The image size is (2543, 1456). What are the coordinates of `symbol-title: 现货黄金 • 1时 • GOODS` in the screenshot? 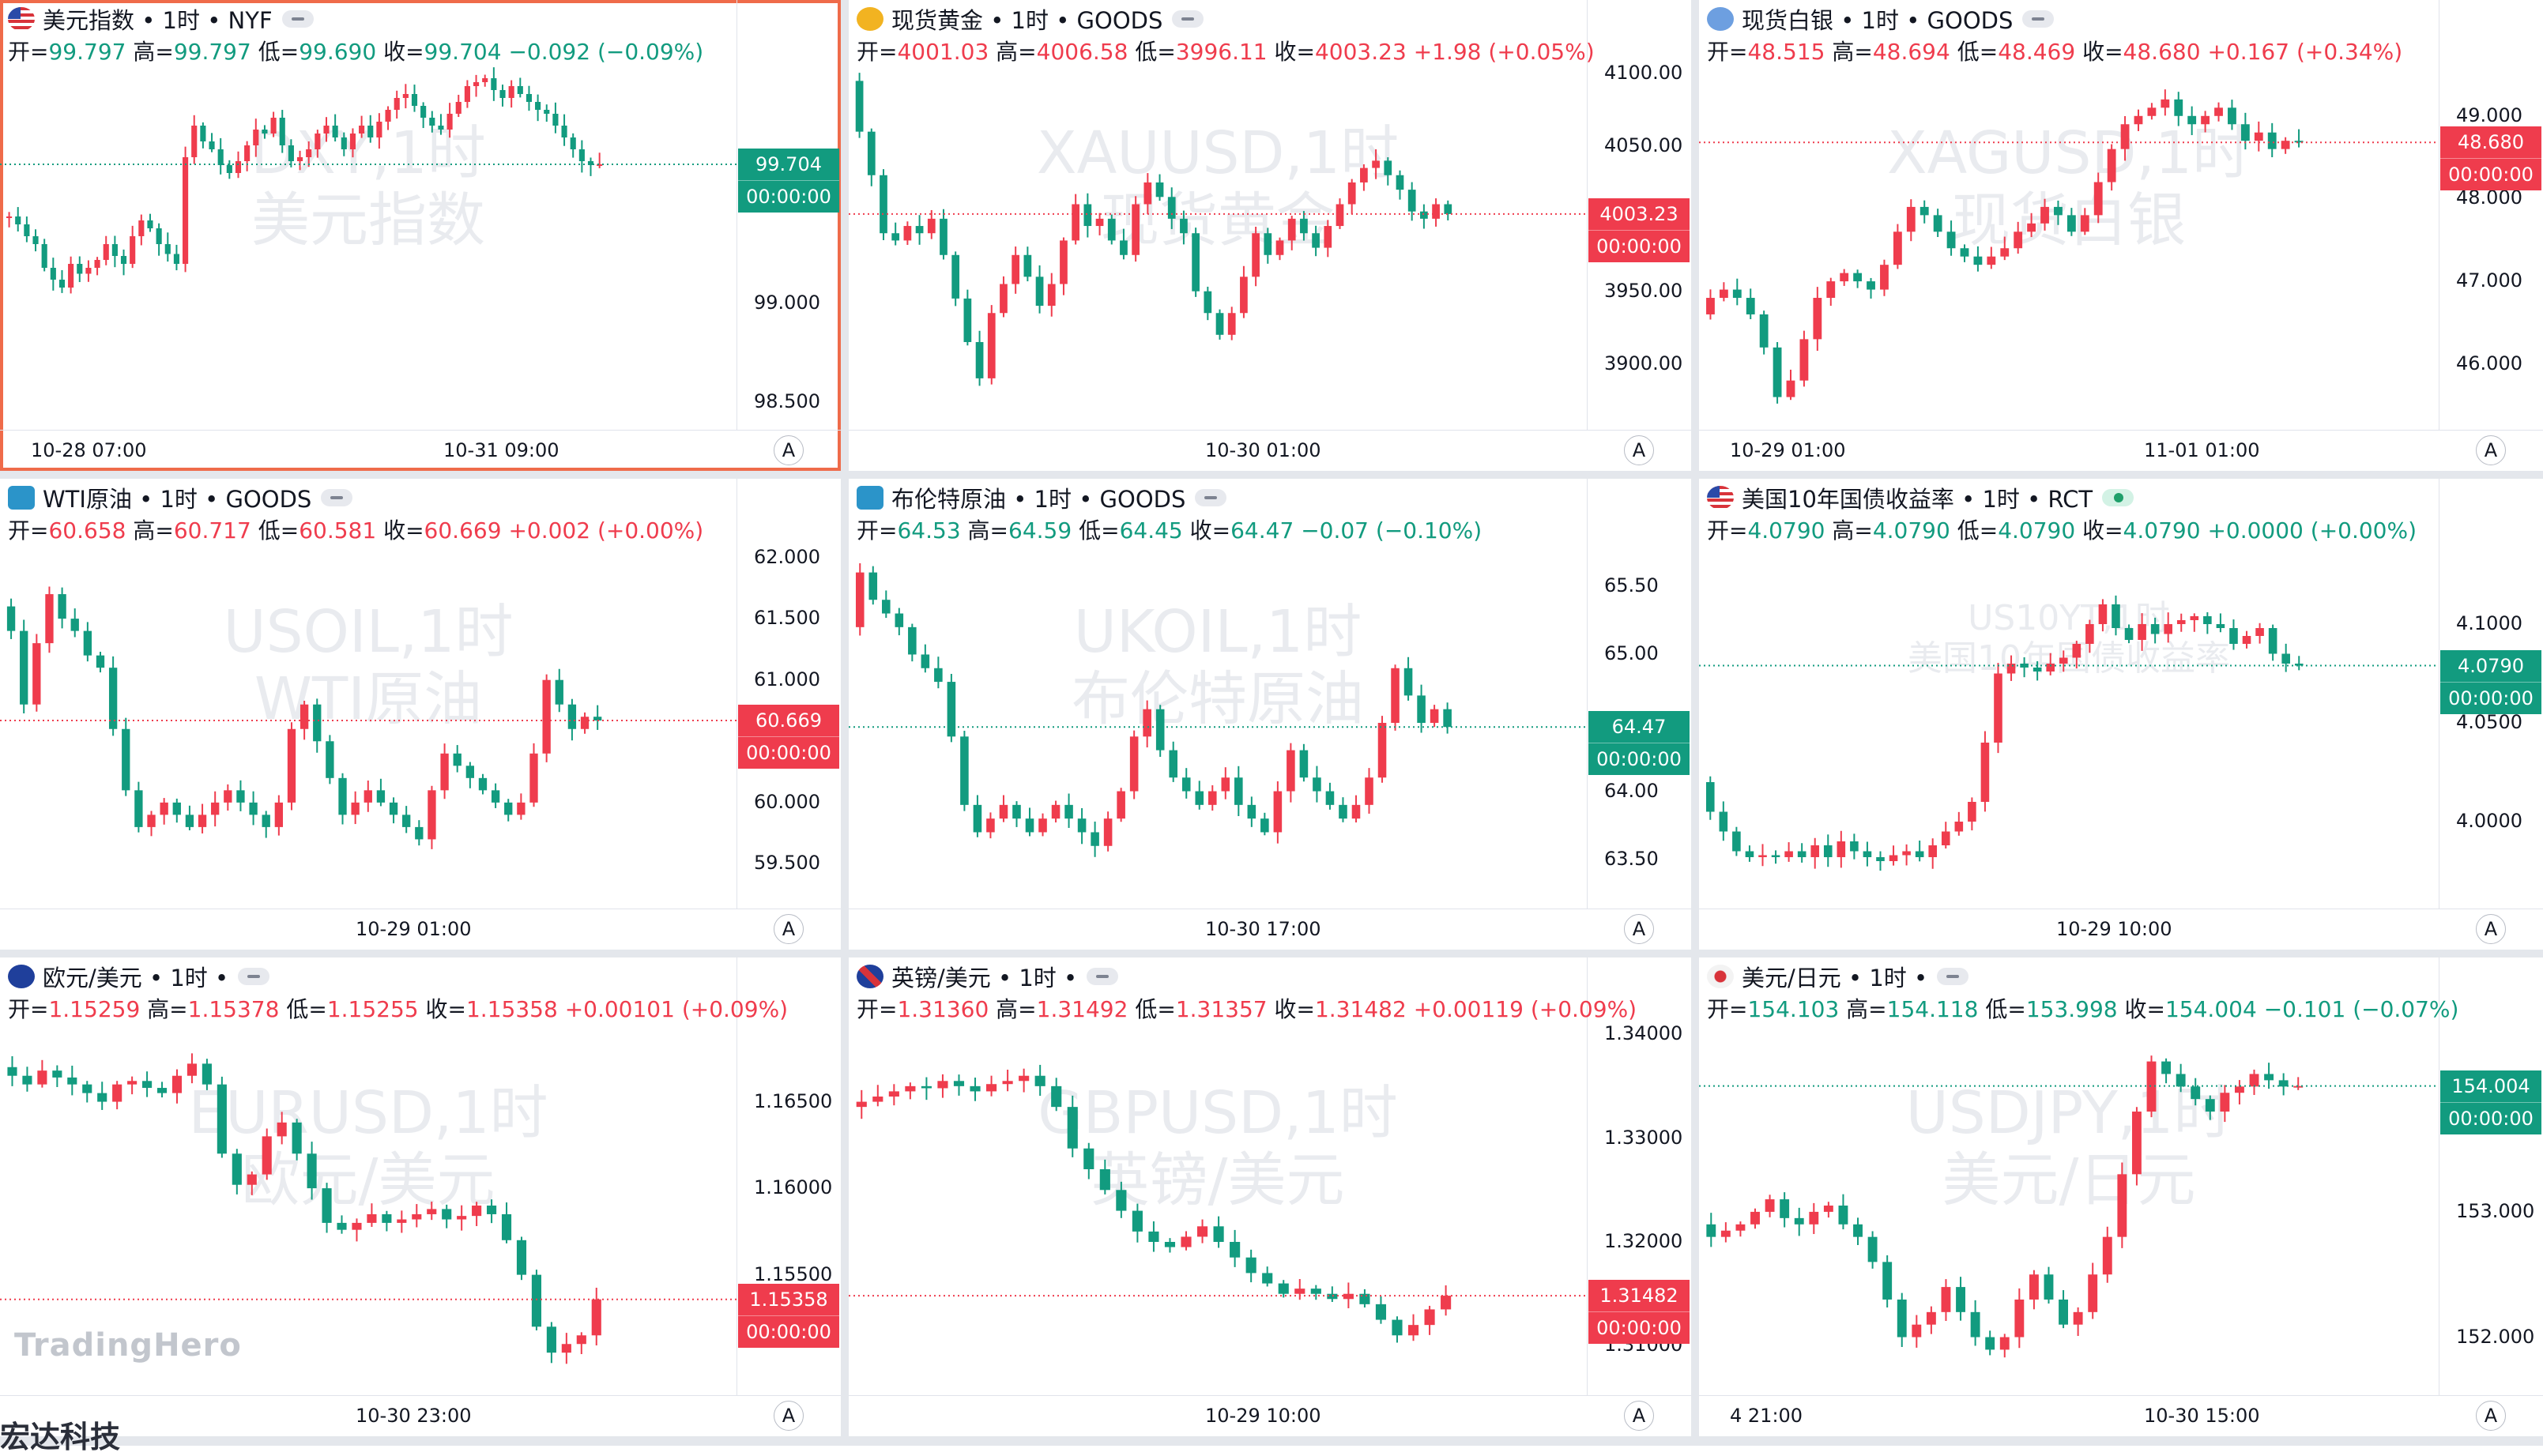 It's located at (1027, 20).